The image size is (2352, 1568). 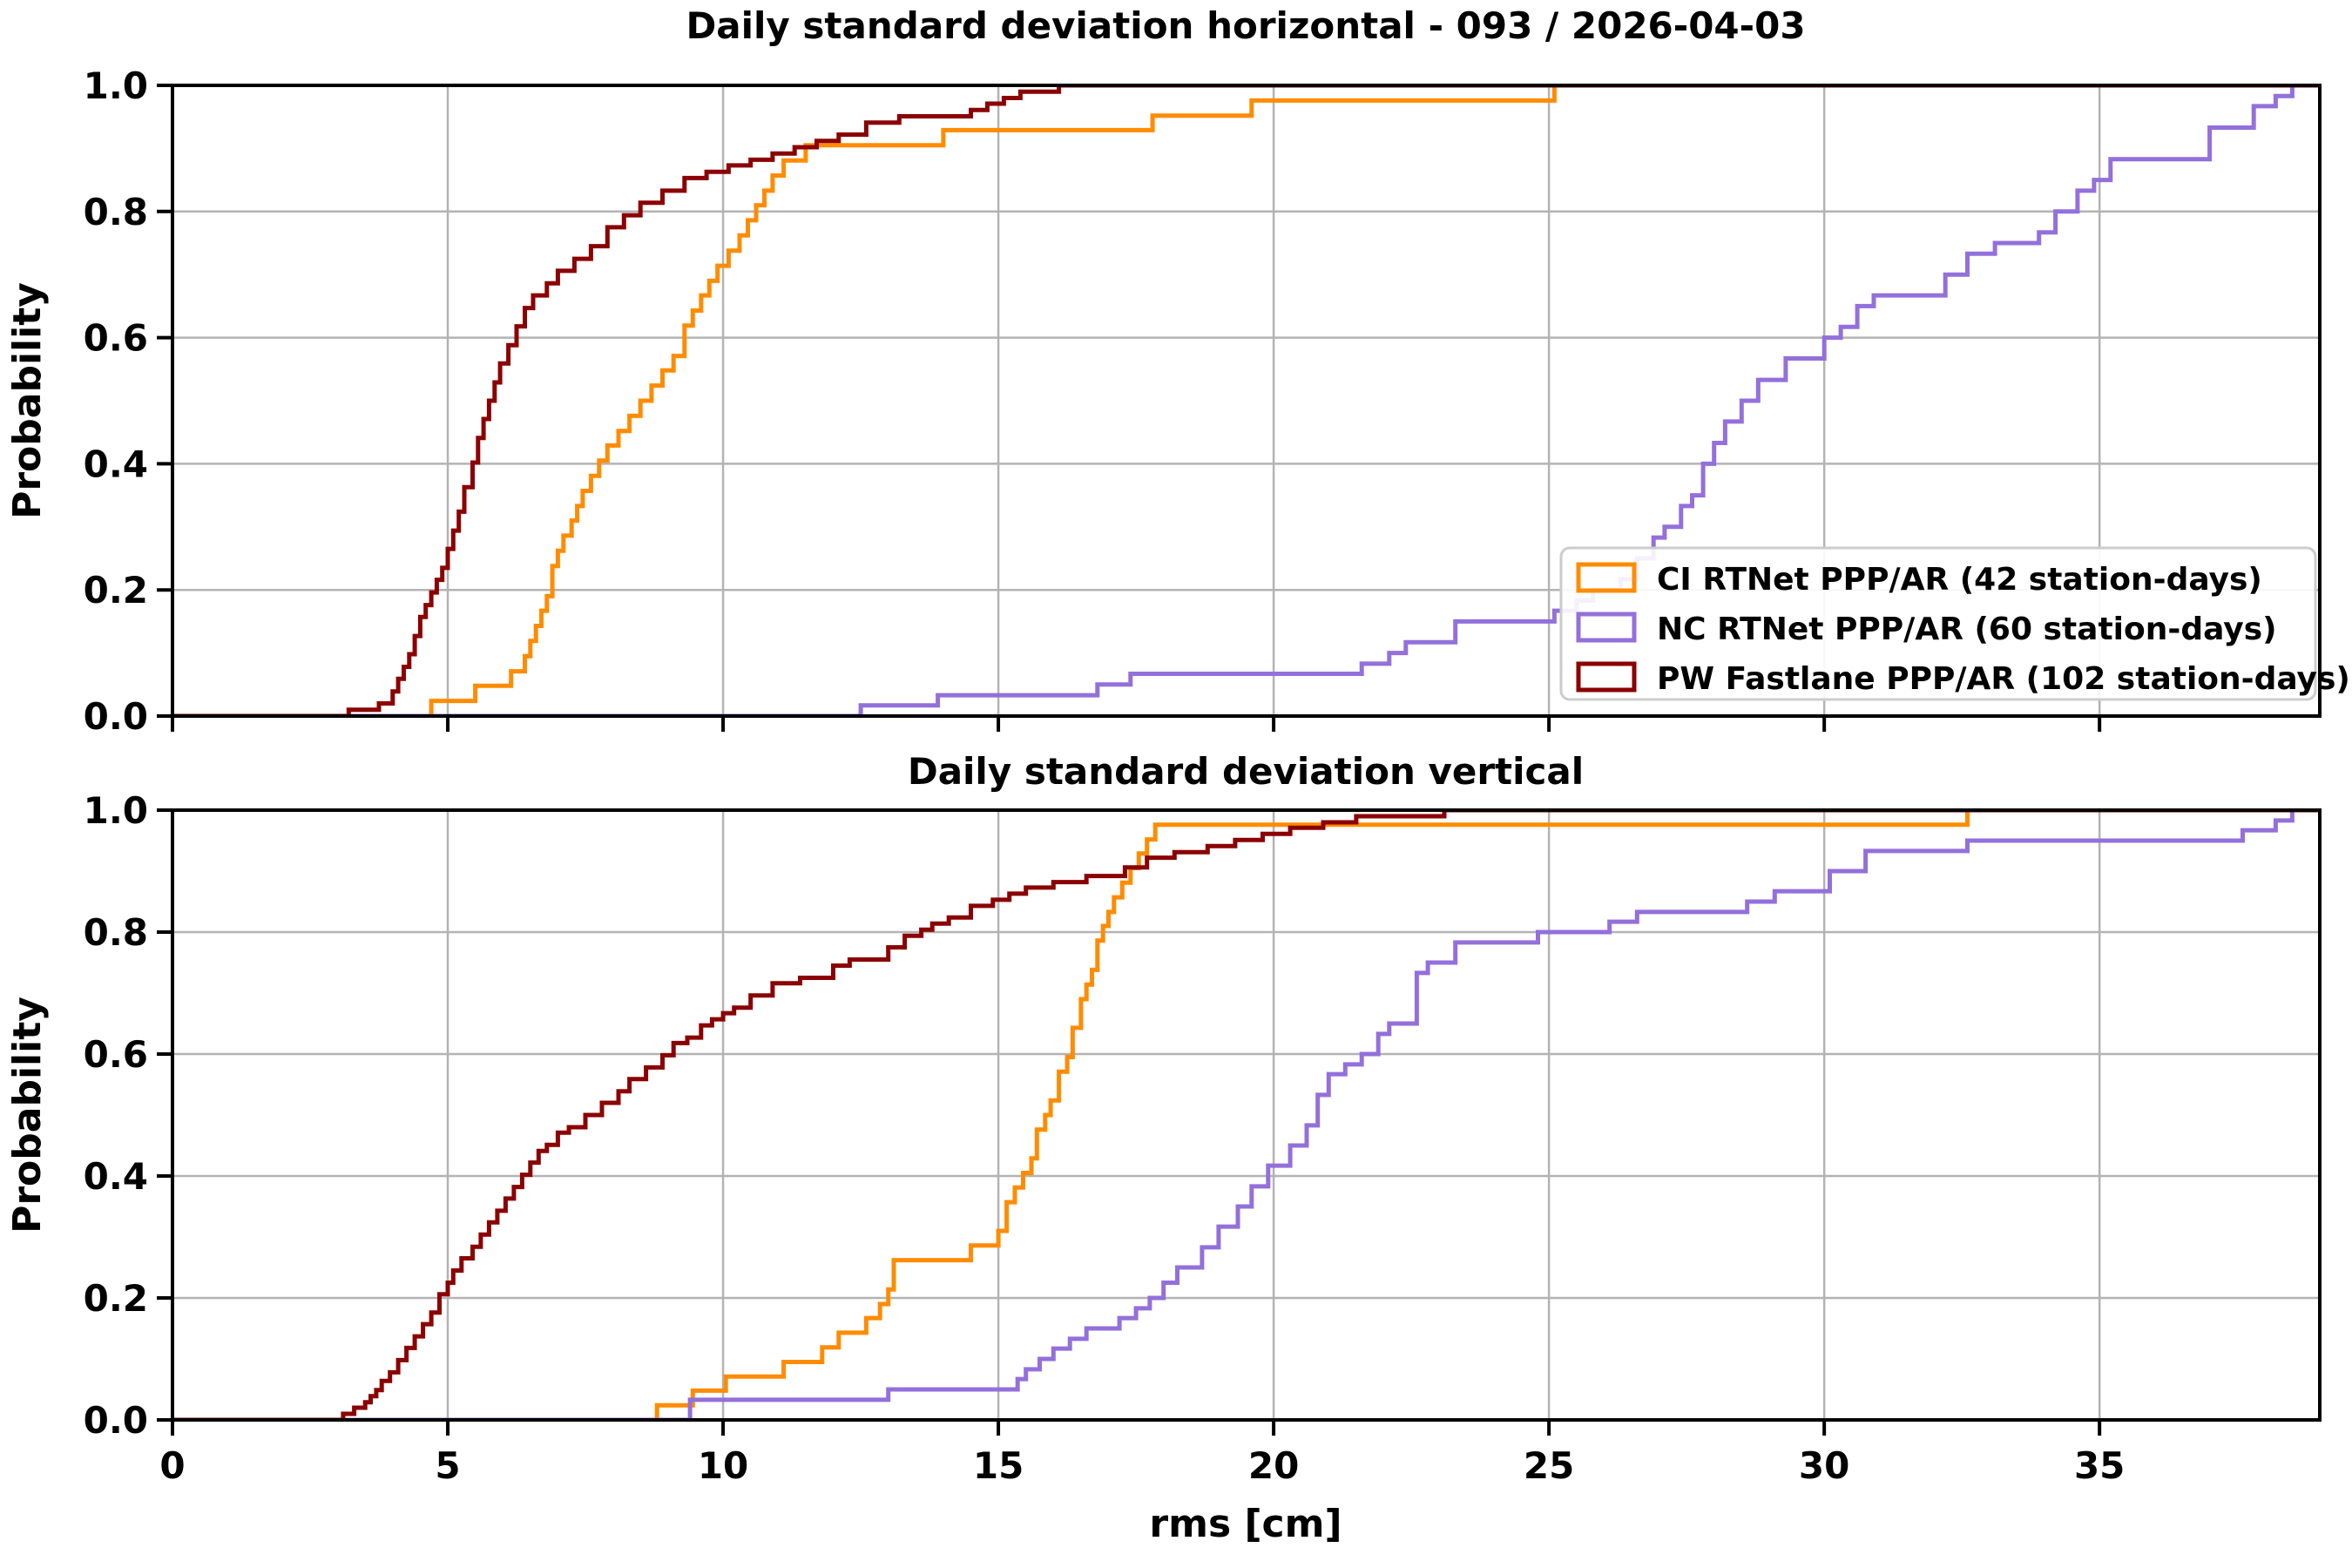 I want to click on y-axis-label-top: Probability, so click(x=27, y=400).